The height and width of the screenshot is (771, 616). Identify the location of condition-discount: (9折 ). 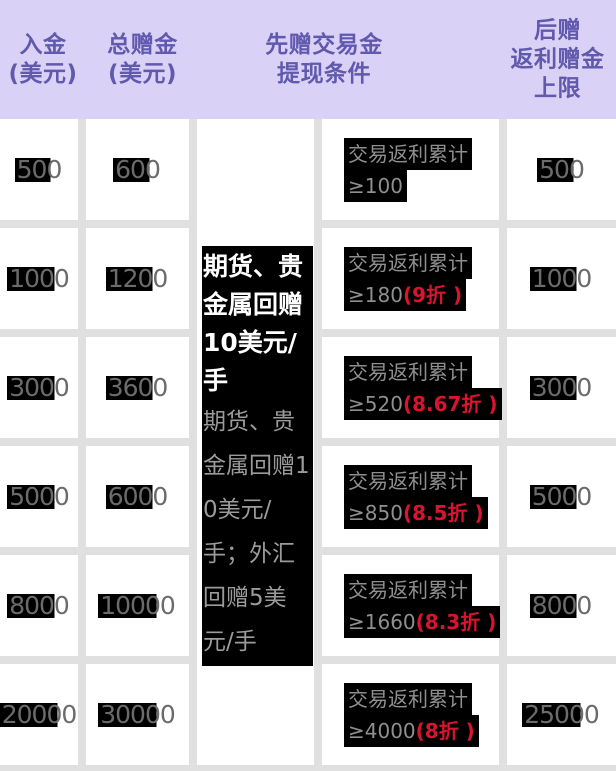
(432, 294).